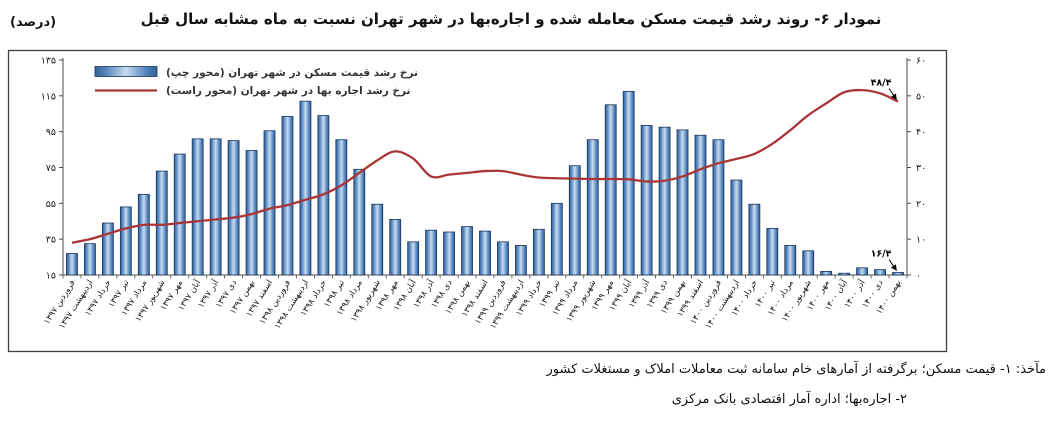 This screenshot has height=448, width=1052. I want to click on annotation-value: ۱۶/۴, so click(881, 253).